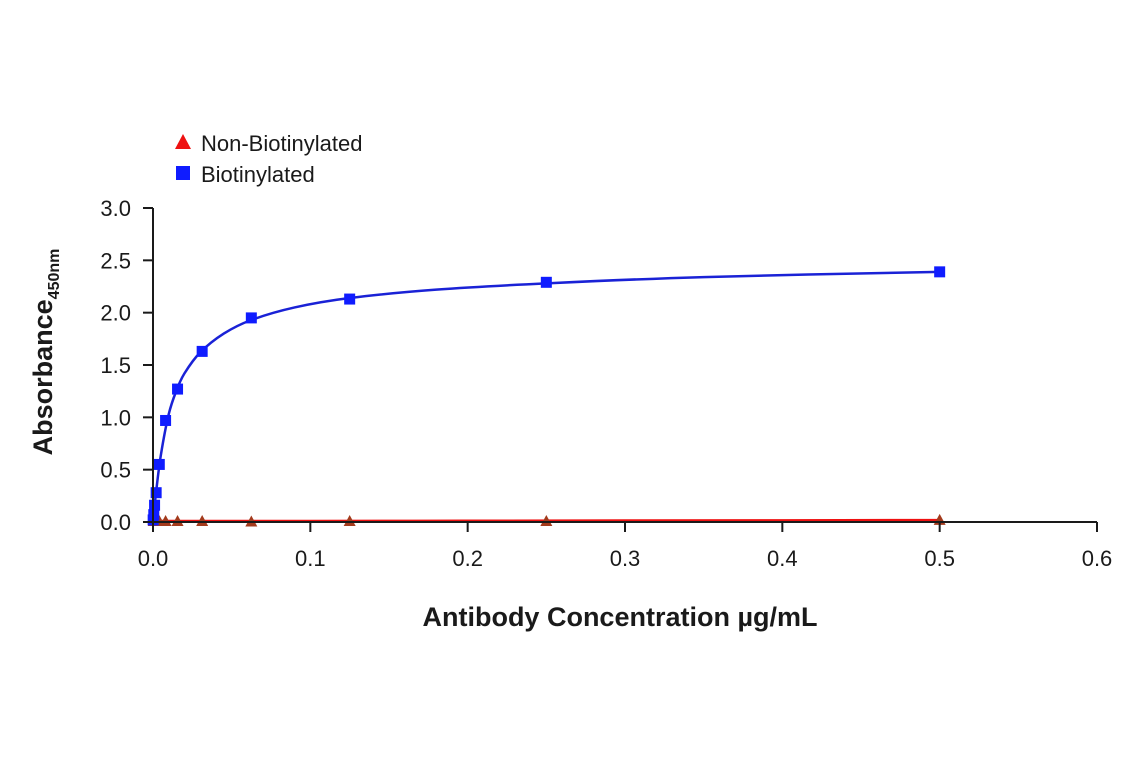 Image resolution: width=1141 pixels, height=773 pixels. I want to click on y-tick-label: 0.5, so click(115, 470).